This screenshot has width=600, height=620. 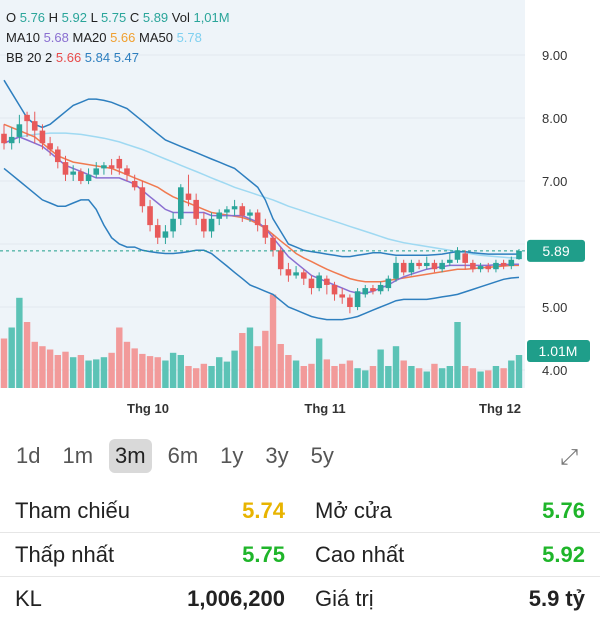 I want to click on y-tick-label: 4.00, so click(x=554, y=370).